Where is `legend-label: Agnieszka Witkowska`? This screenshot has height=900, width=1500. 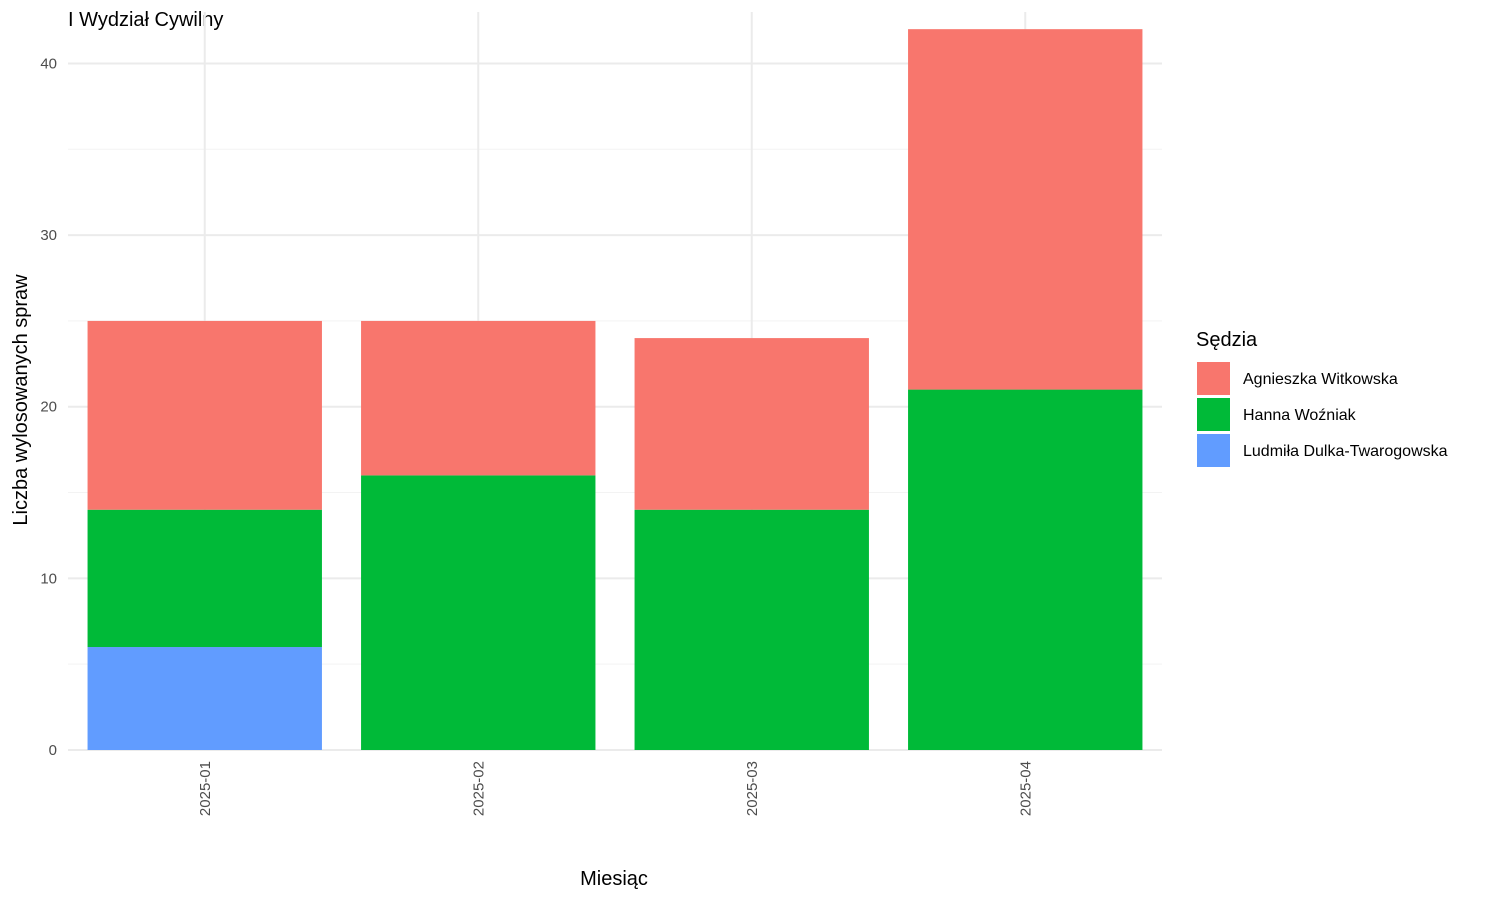
legend-label: Agnieszka Witkowska is located at coordinates (1320, 379).